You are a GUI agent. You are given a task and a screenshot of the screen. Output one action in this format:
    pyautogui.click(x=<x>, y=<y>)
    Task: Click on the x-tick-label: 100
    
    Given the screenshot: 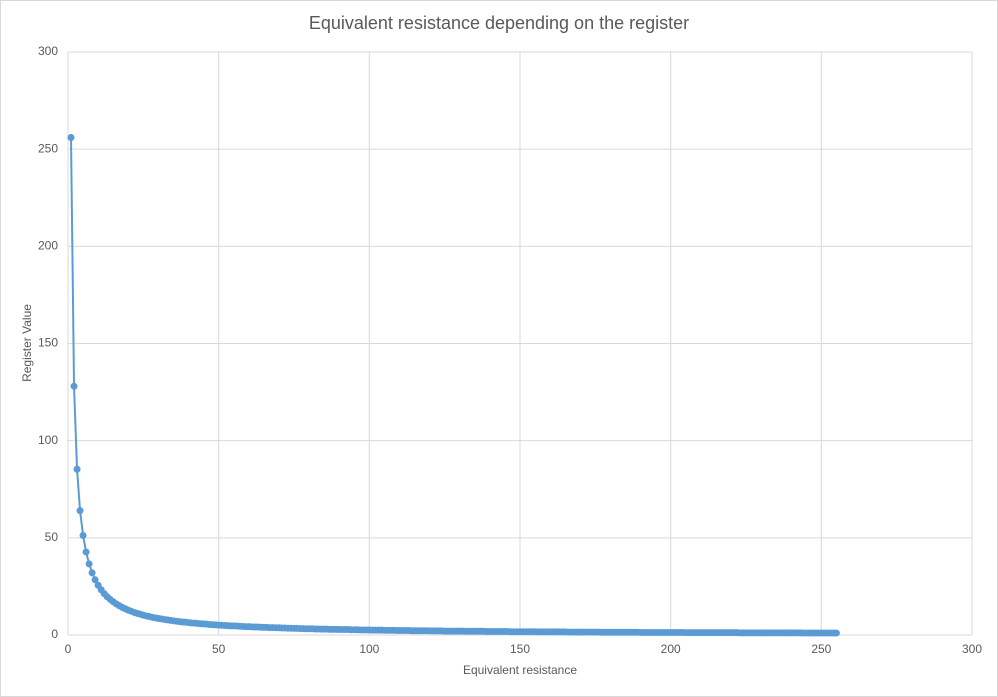 What is the action you would take?
    pyautogui.click(x=369, y=649)
    